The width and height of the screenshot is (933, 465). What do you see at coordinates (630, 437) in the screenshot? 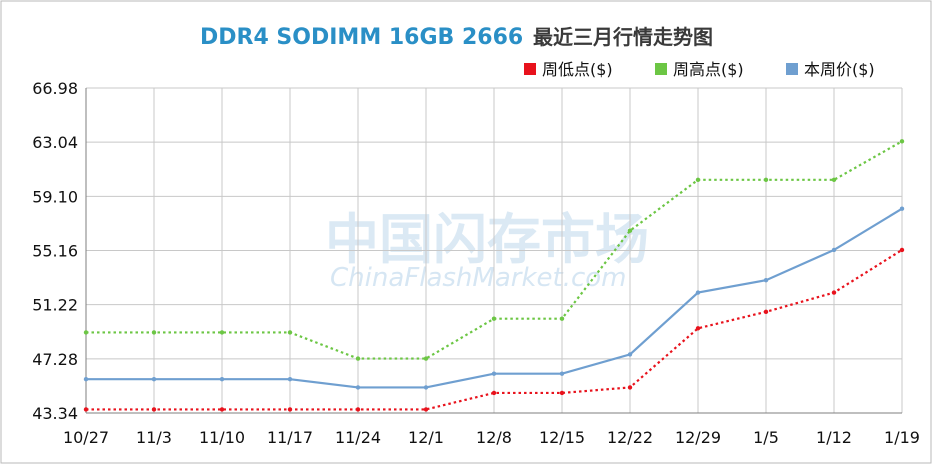
I see `x-tick-label: 12/22` at bounding box center [630, 437].